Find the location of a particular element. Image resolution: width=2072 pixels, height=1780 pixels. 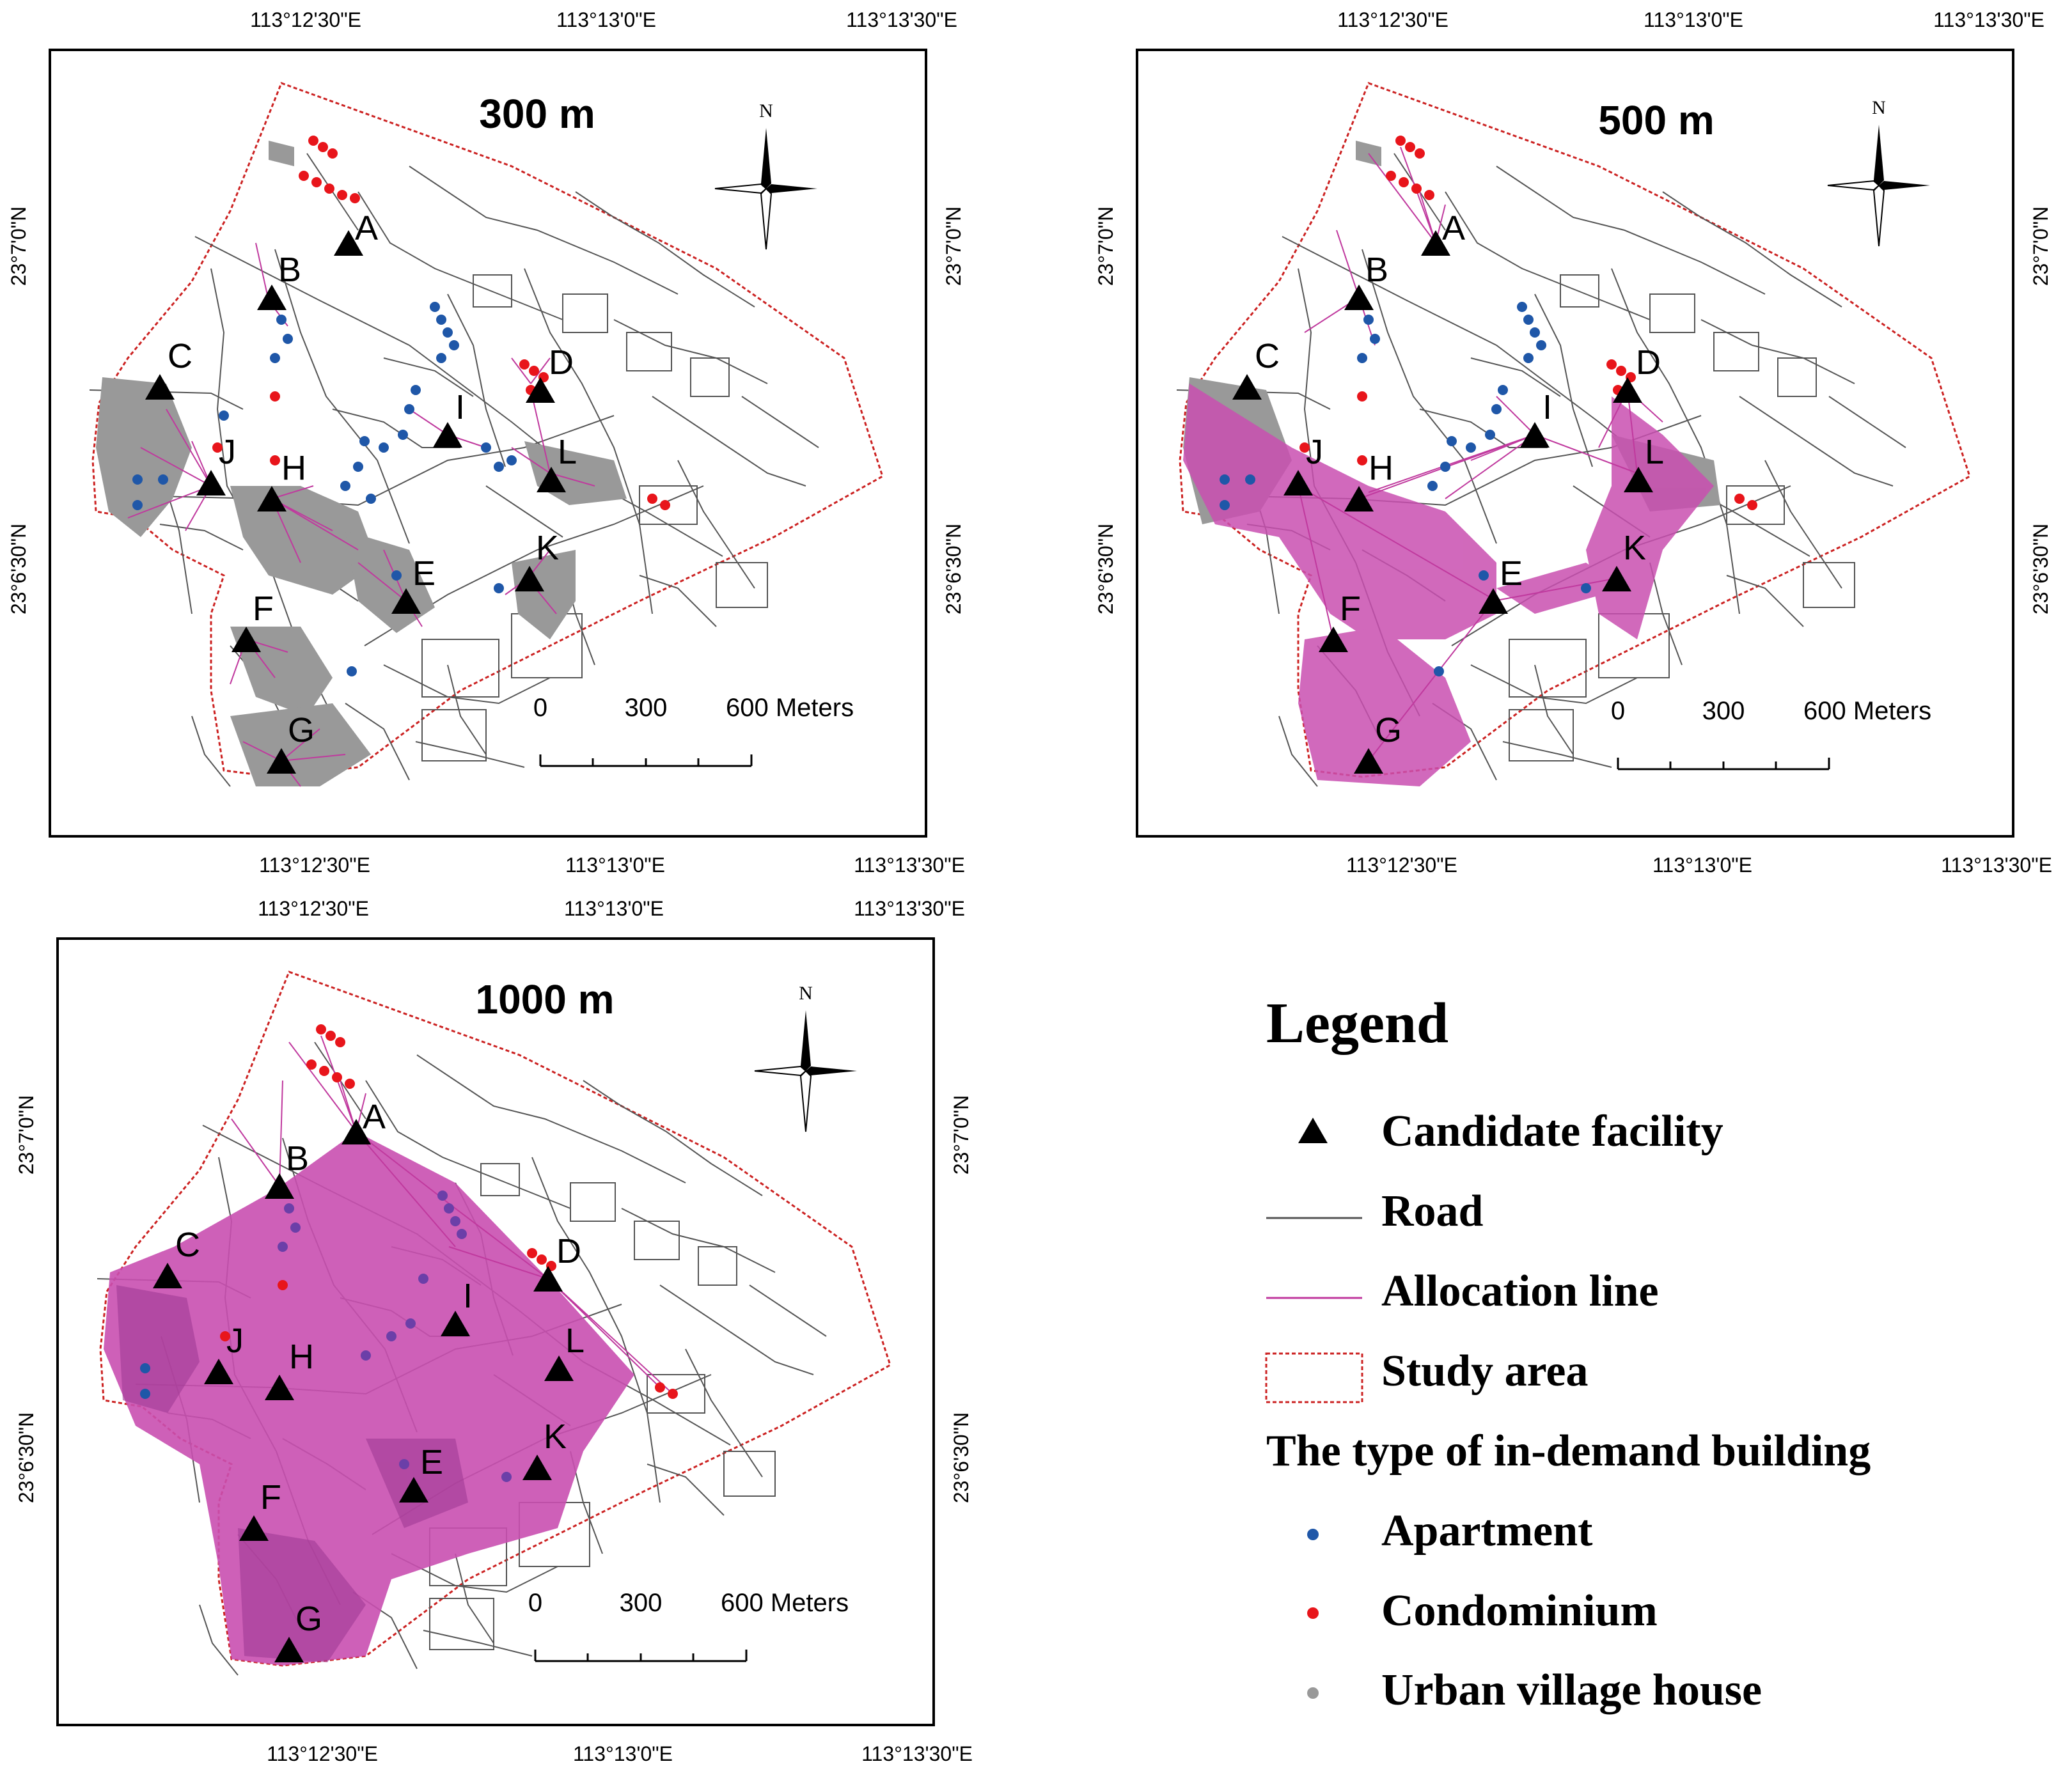

condominium-markers is located at coordinates (441, 323).